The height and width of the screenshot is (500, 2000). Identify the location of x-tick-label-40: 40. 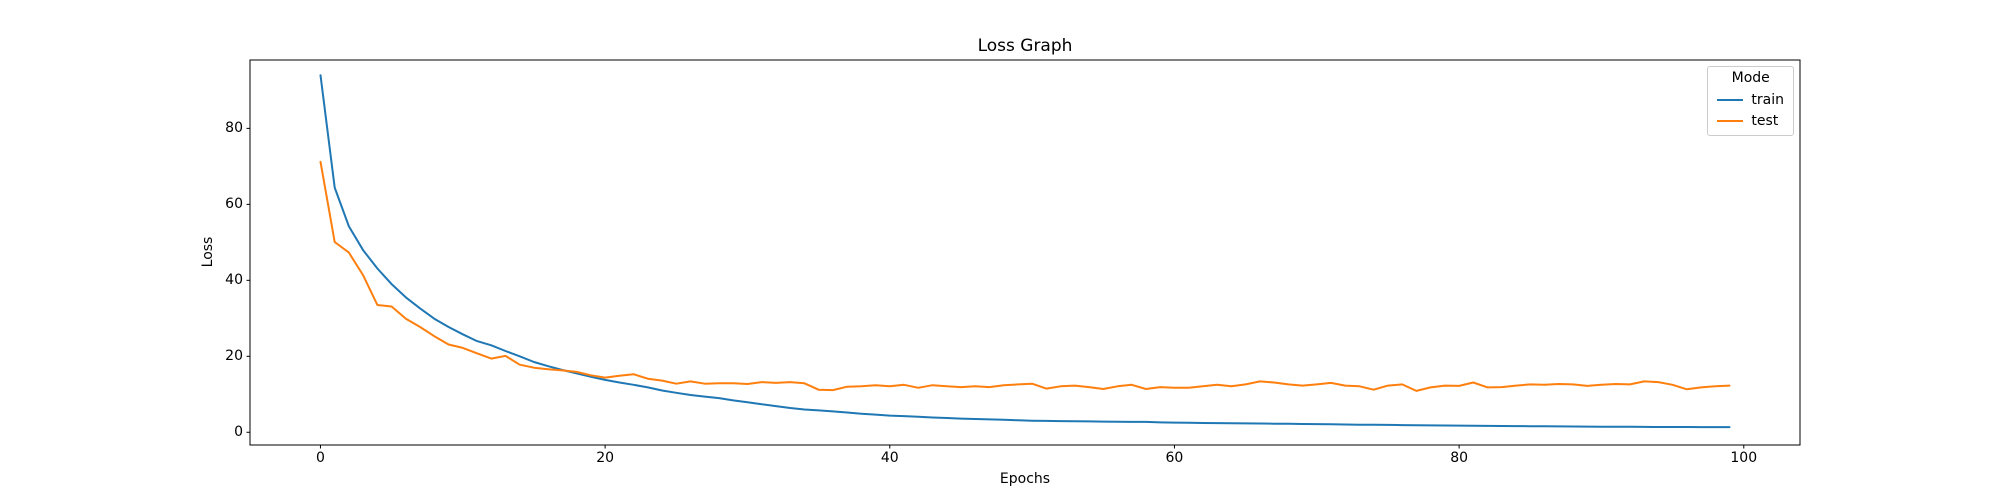
(889, 458).